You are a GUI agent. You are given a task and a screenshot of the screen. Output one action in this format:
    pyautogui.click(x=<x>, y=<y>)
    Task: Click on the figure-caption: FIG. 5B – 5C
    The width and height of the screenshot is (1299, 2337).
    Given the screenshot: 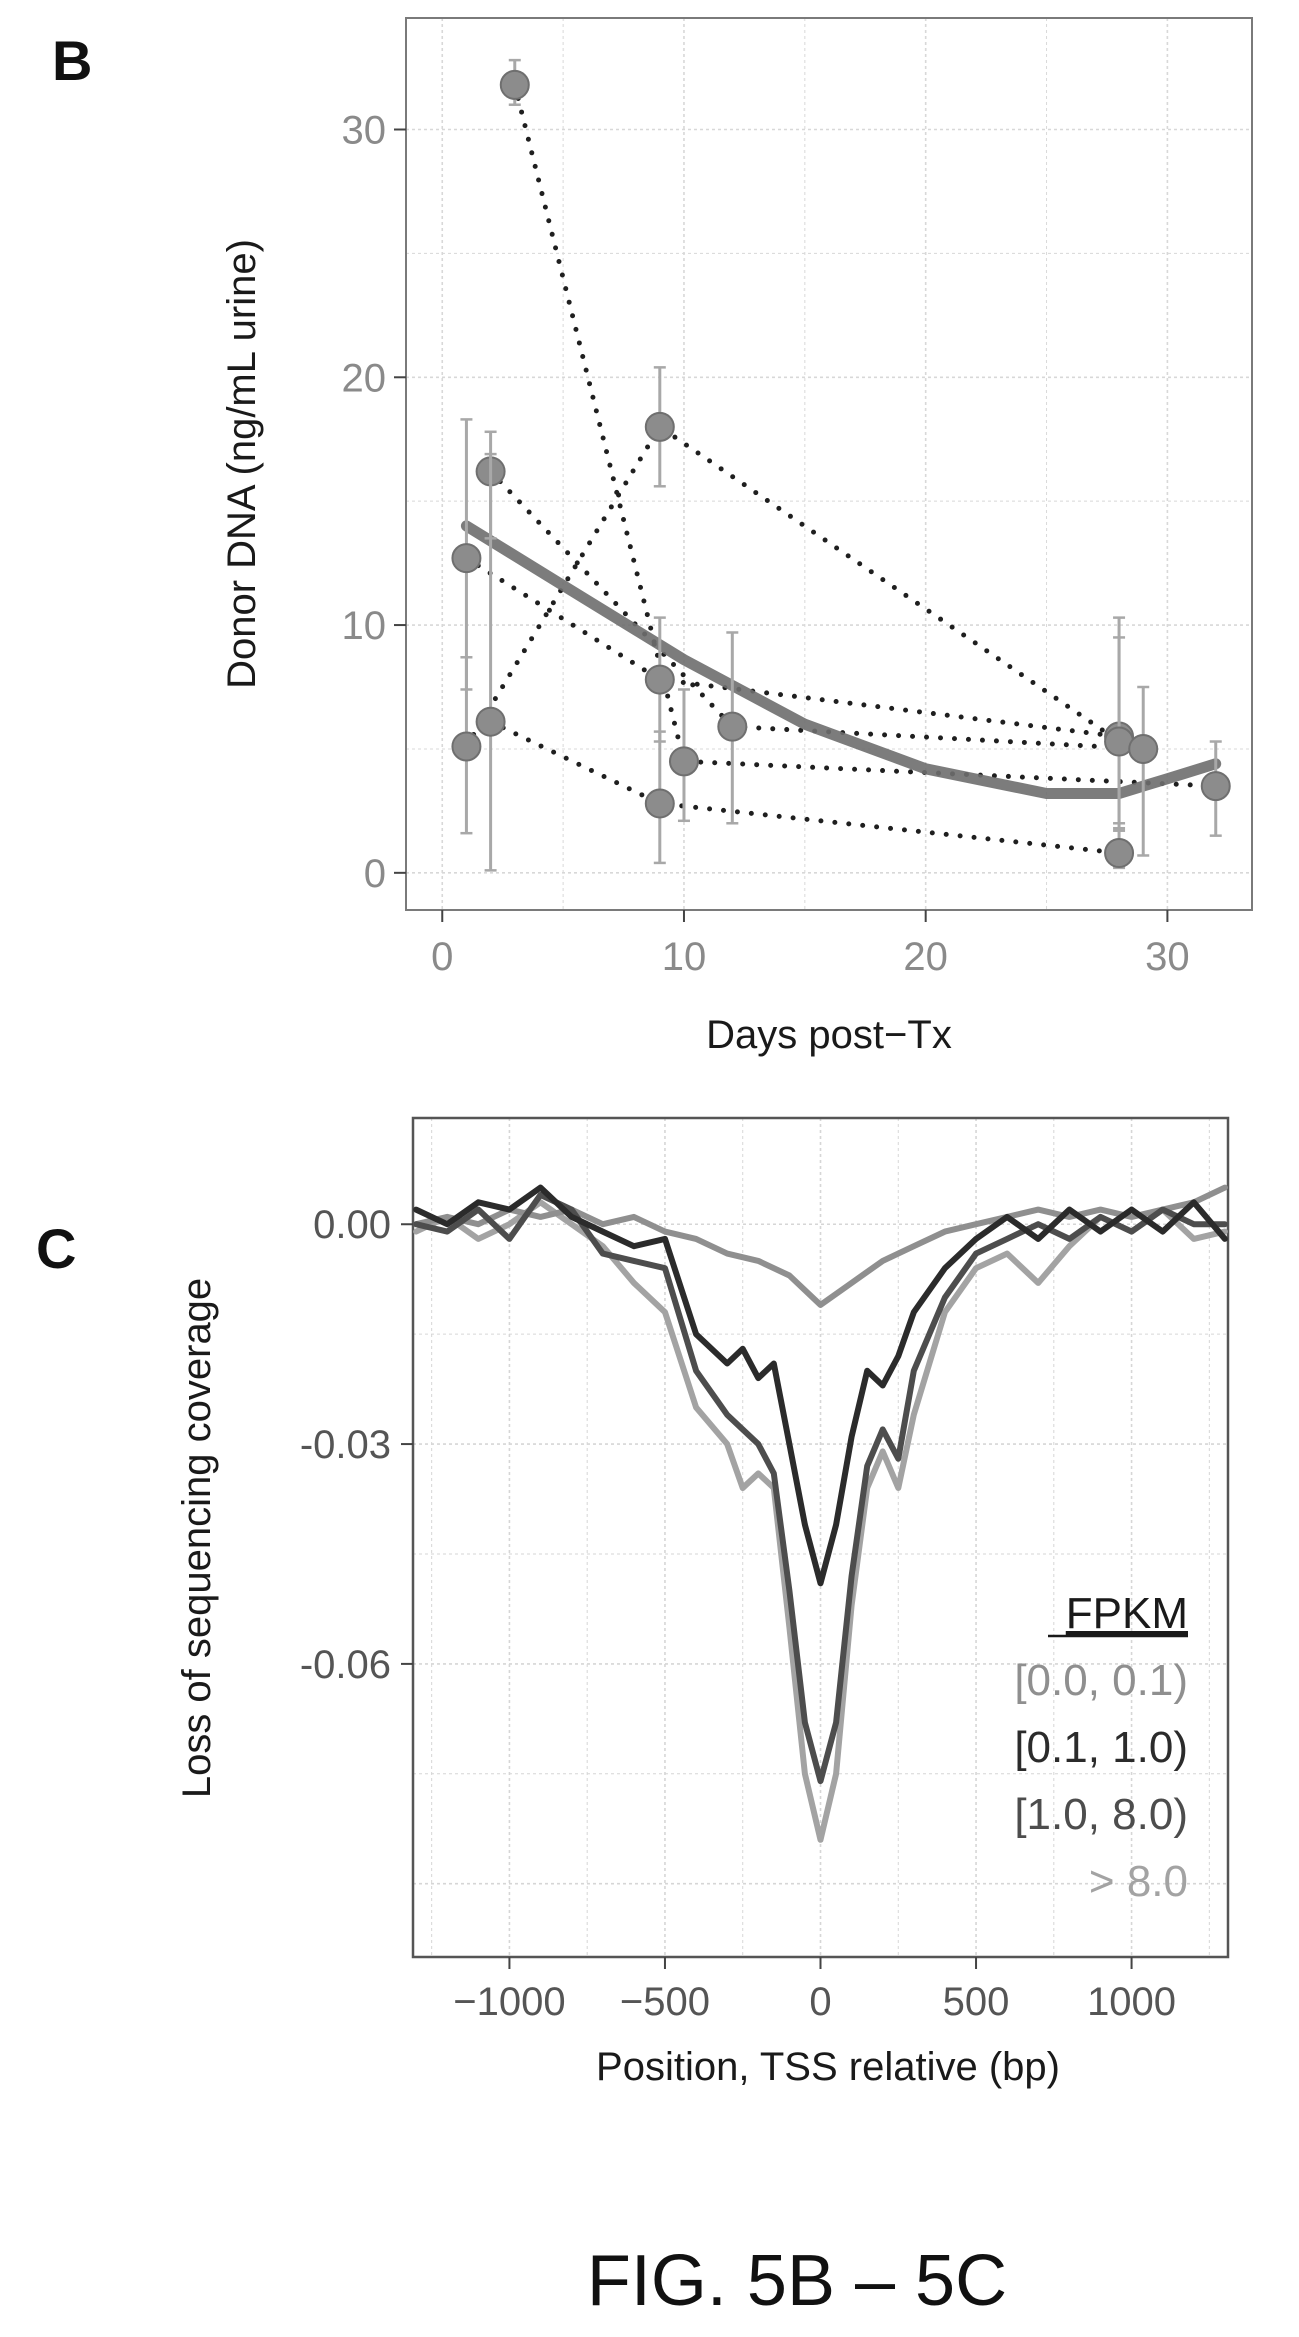 What is the action you would take?
    pyautogui.click(x=797, y=2281)
    